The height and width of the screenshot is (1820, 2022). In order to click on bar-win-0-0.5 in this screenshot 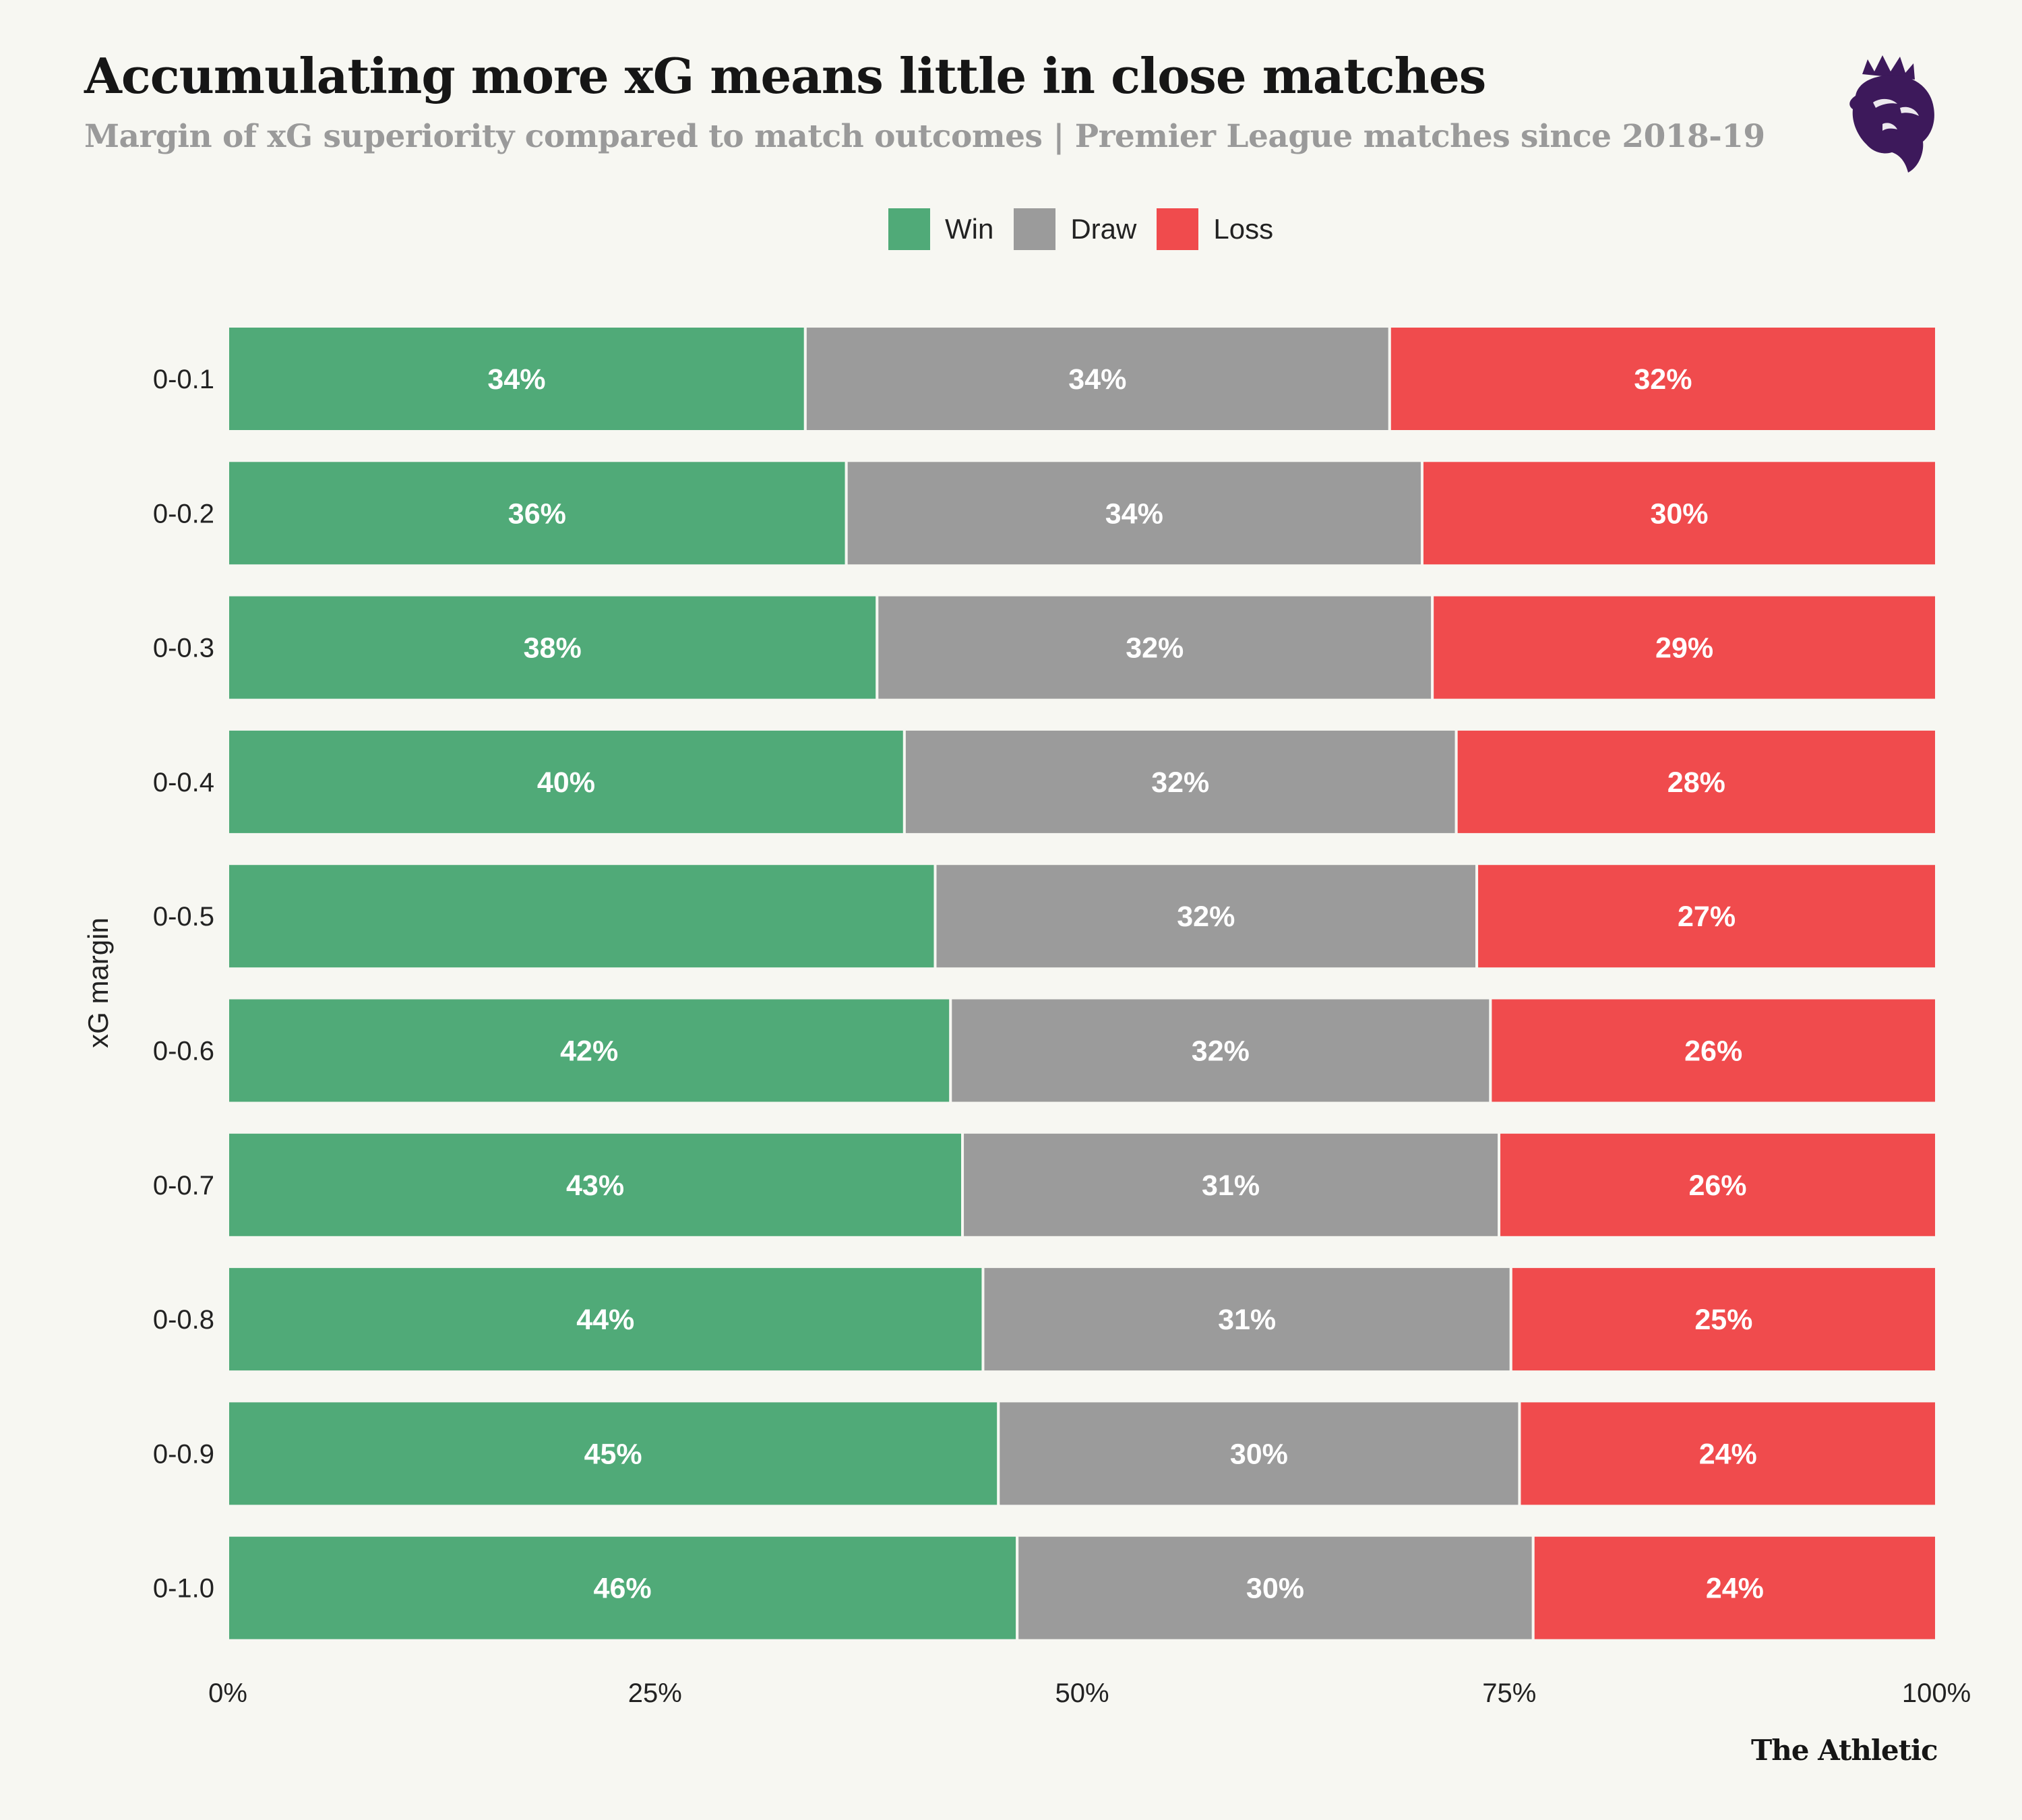, I will do `click(581, 916)`.